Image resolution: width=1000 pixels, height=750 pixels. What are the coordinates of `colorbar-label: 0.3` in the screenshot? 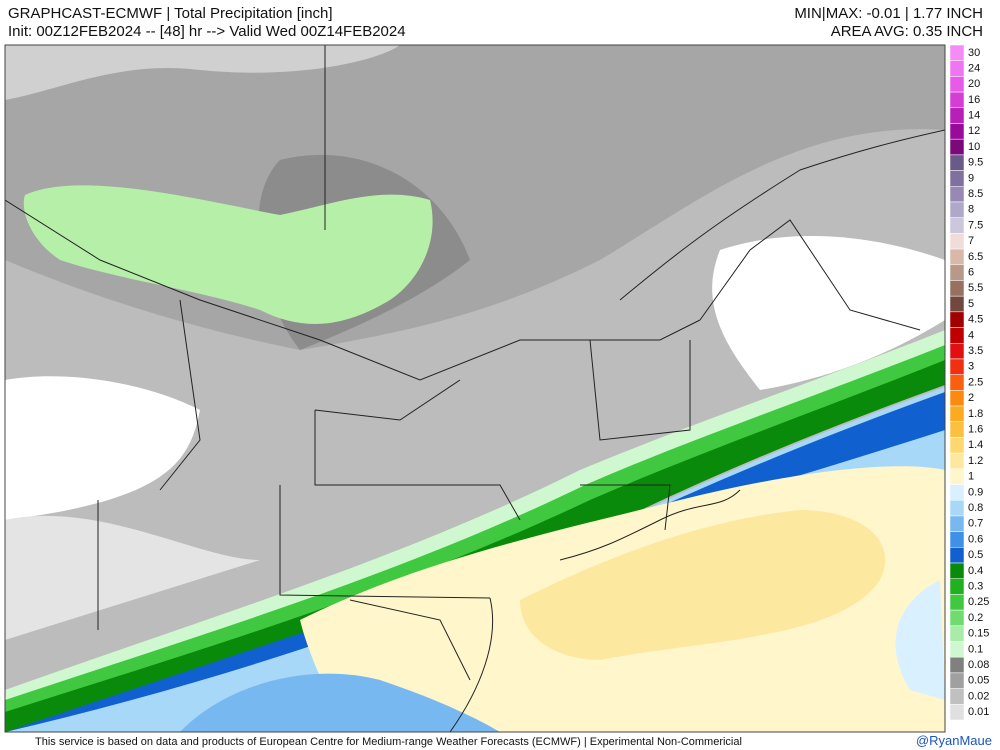 It's located at (975, 586).